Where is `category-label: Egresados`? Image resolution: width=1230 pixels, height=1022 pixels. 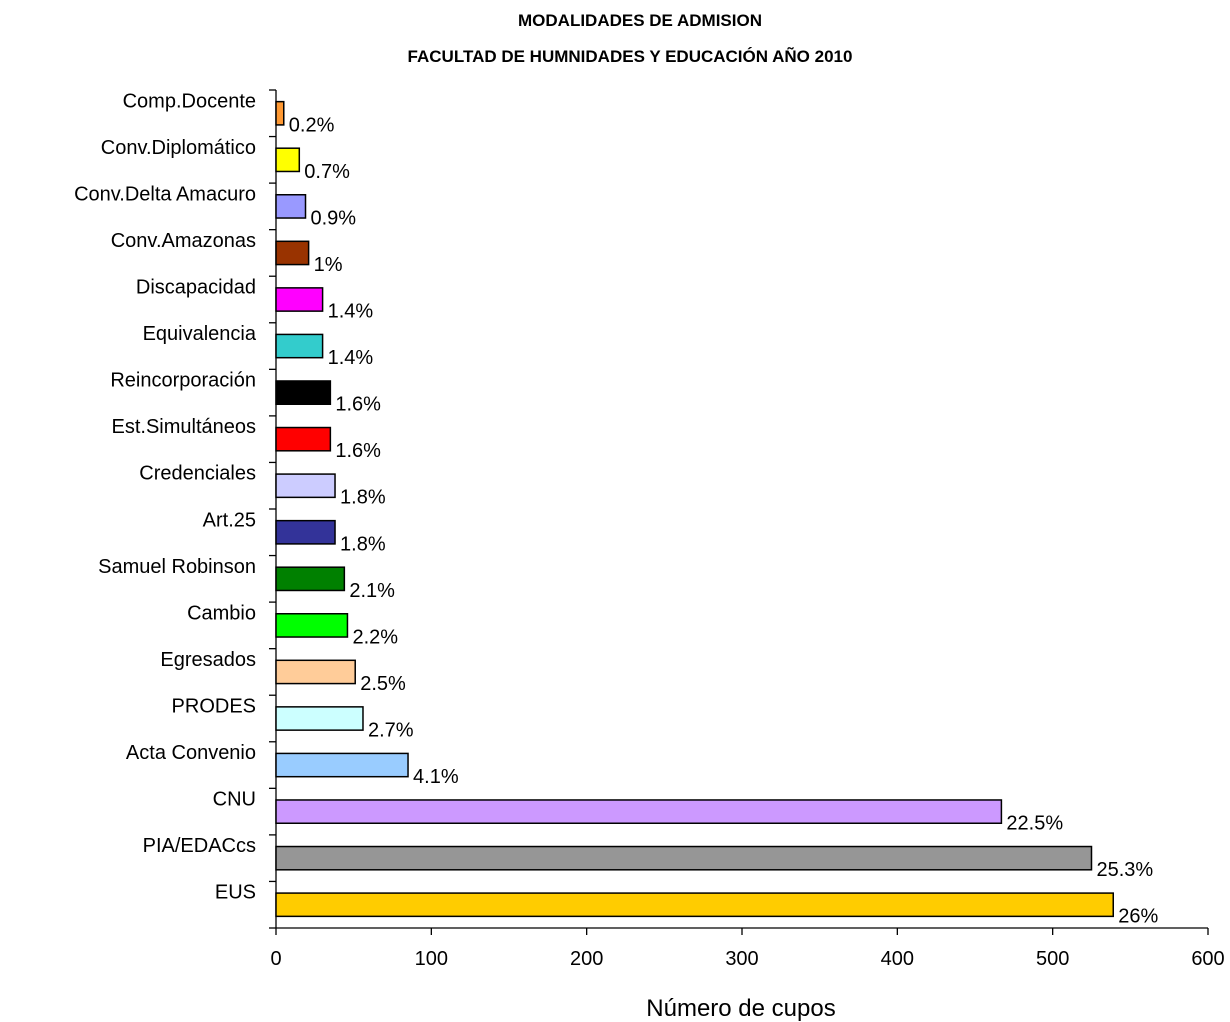 category-label: Egresados is located at coordinates (208, 660).